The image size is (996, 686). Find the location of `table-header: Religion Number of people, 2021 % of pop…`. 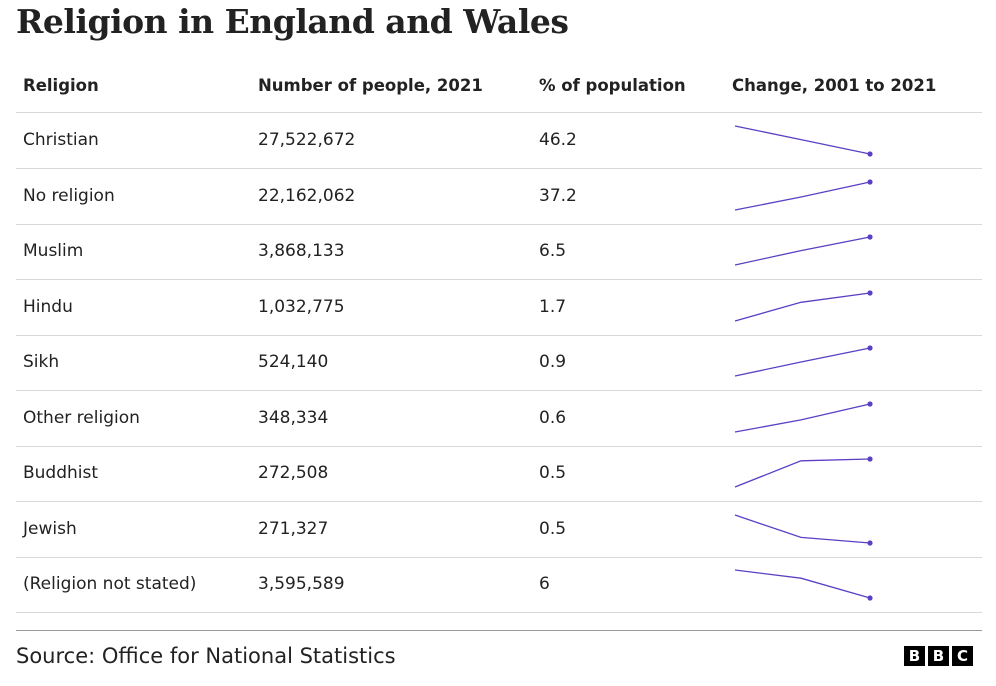

table-header: Religion Number of people, 2021 % of pop… is located at coordinates (499, 85).